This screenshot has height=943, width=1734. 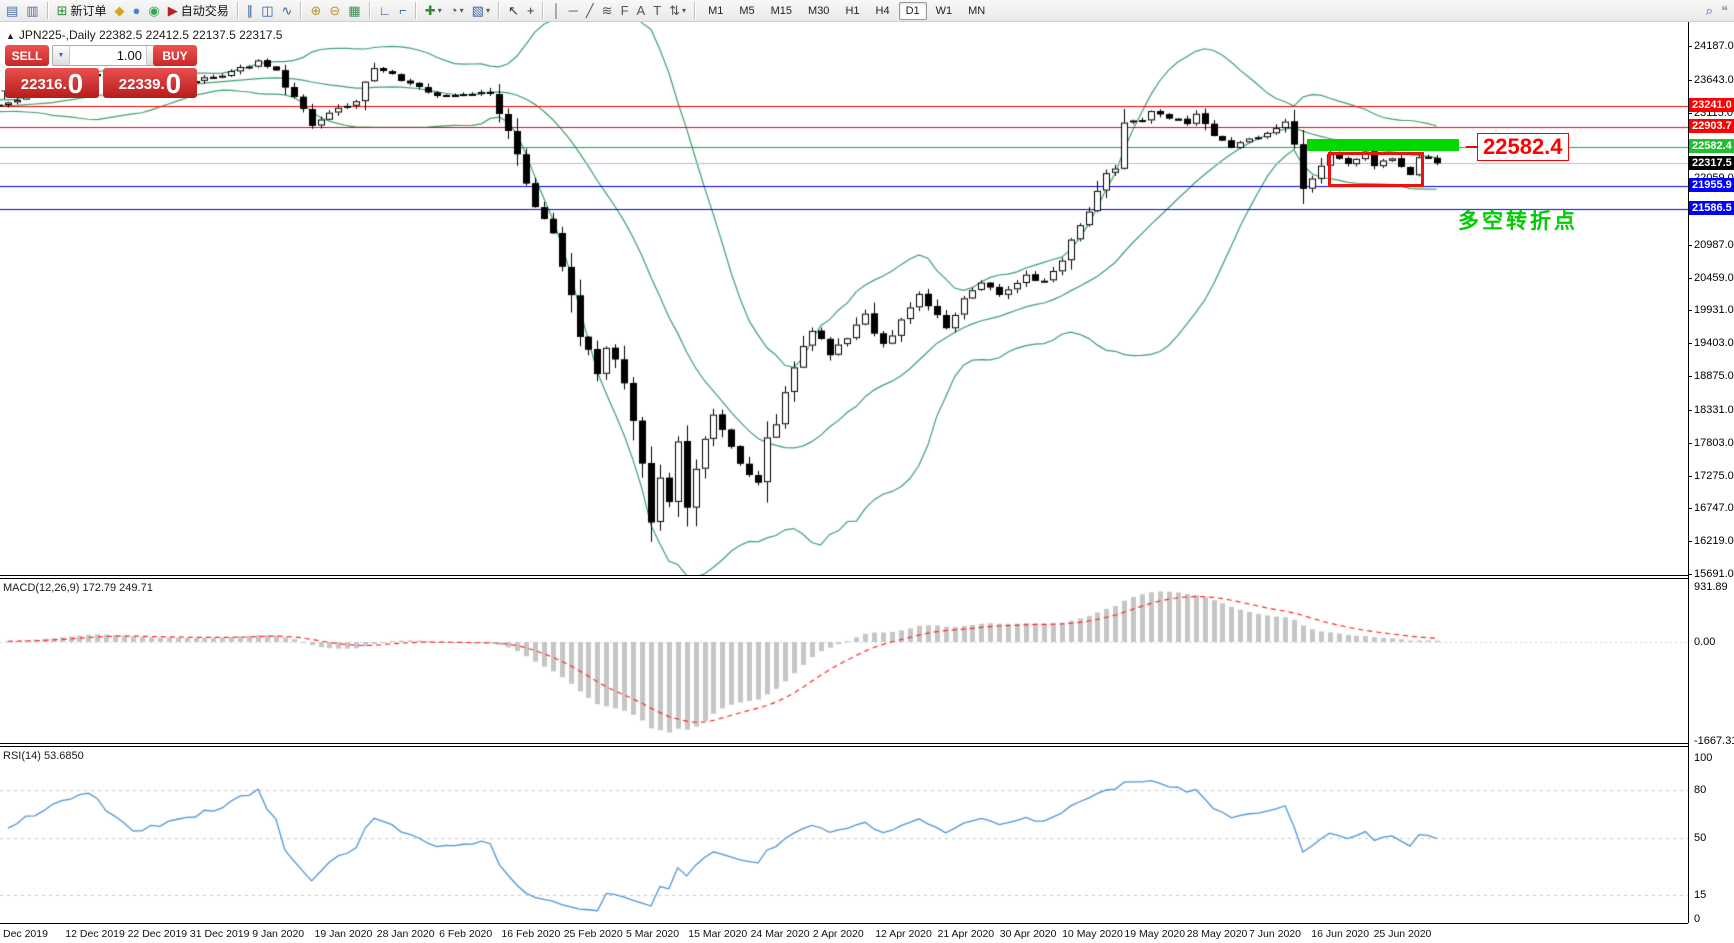 I want to click on fibonacci-icon-button: F, so click(x=625, y=10).